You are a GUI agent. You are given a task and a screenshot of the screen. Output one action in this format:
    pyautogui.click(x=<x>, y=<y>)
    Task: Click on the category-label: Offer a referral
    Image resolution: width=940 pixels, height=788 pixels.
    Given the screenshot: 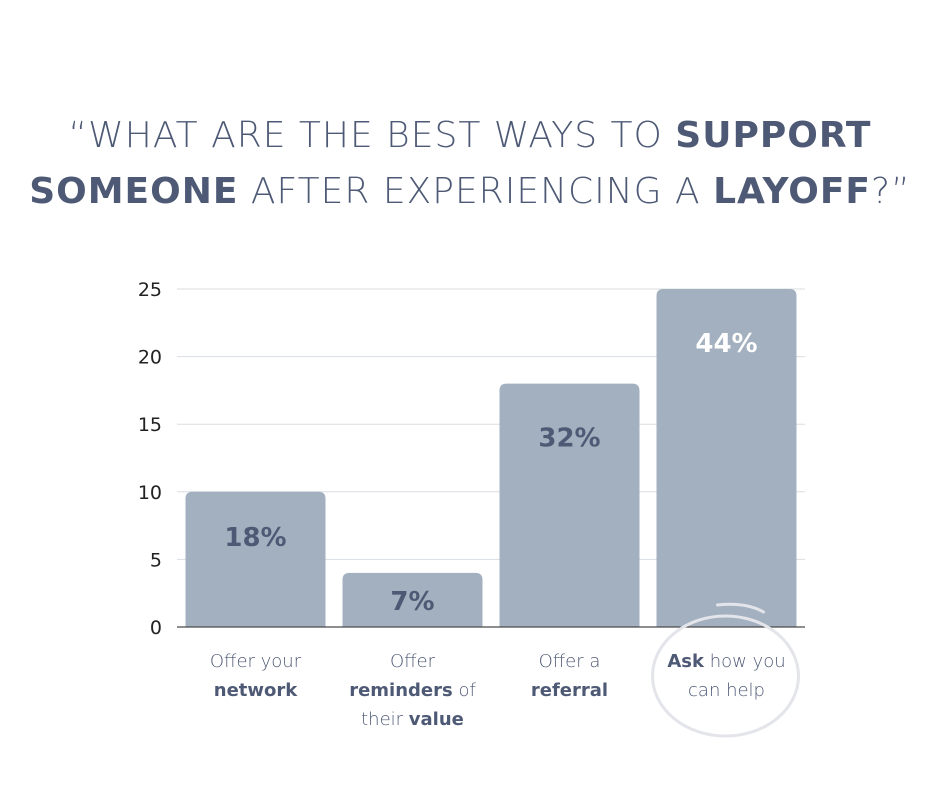 What is the action you would take?
    pyautogui.click(x=570, y=676)
    